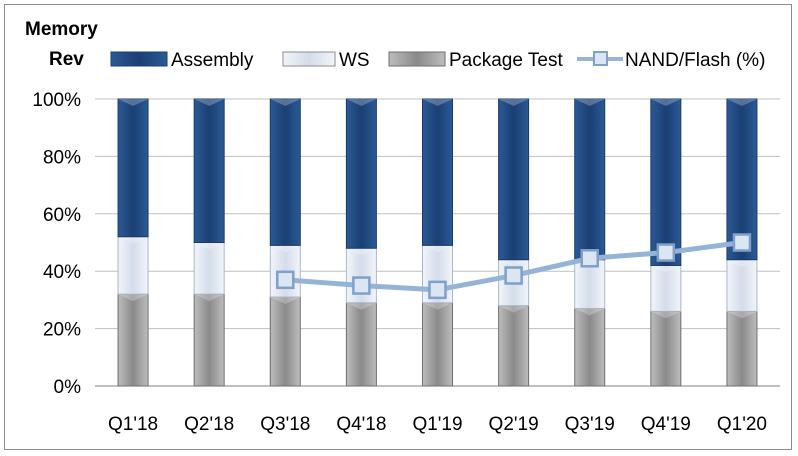 Image resolution: width=798 pixels, height=456 pixels. What do you see at coordinates (212, 60) in the screenshot?
I see `legend-label-assembly: Assembly` at bounding box center [212, 60].